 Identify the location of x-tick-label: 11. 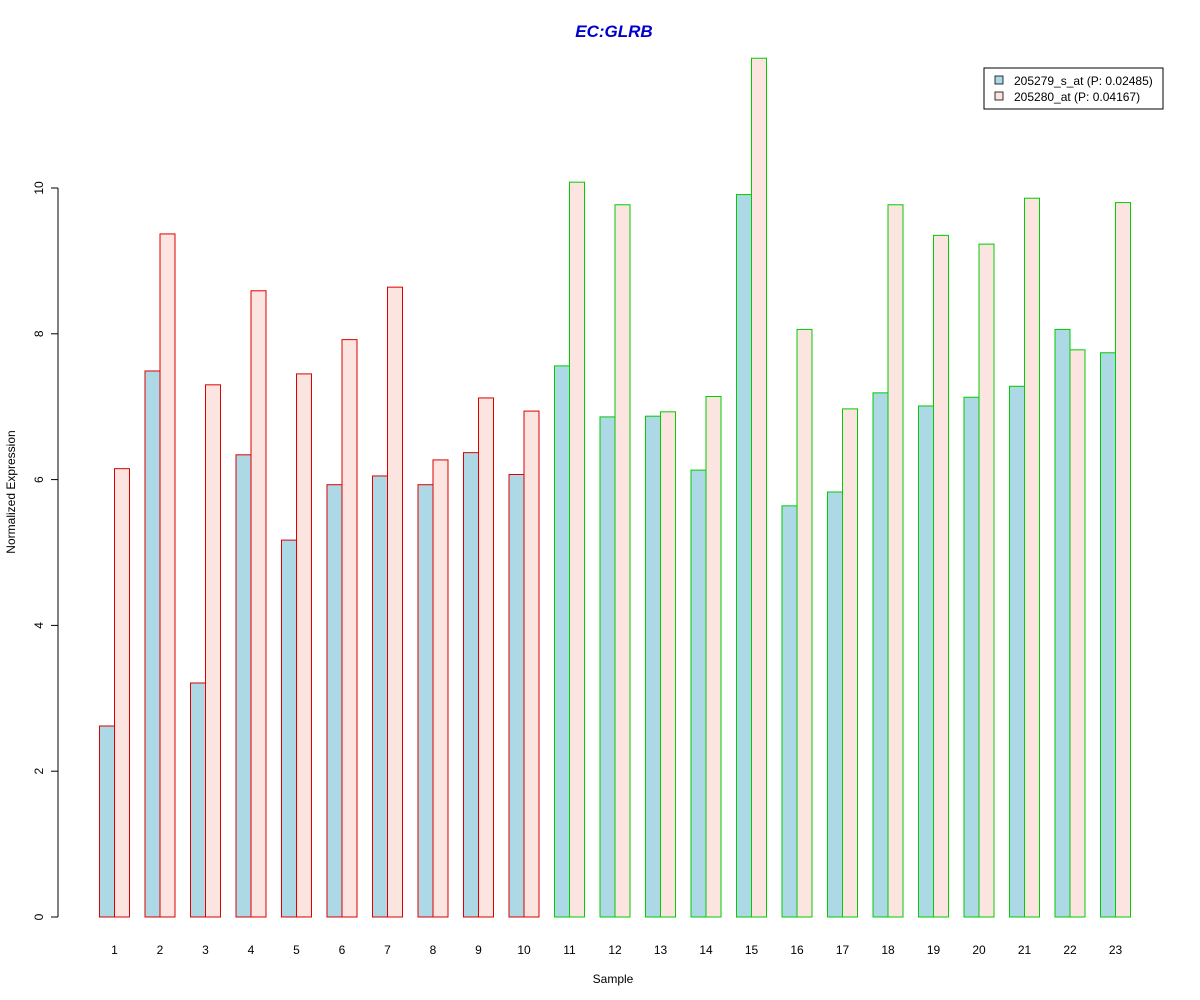
(569, 950).